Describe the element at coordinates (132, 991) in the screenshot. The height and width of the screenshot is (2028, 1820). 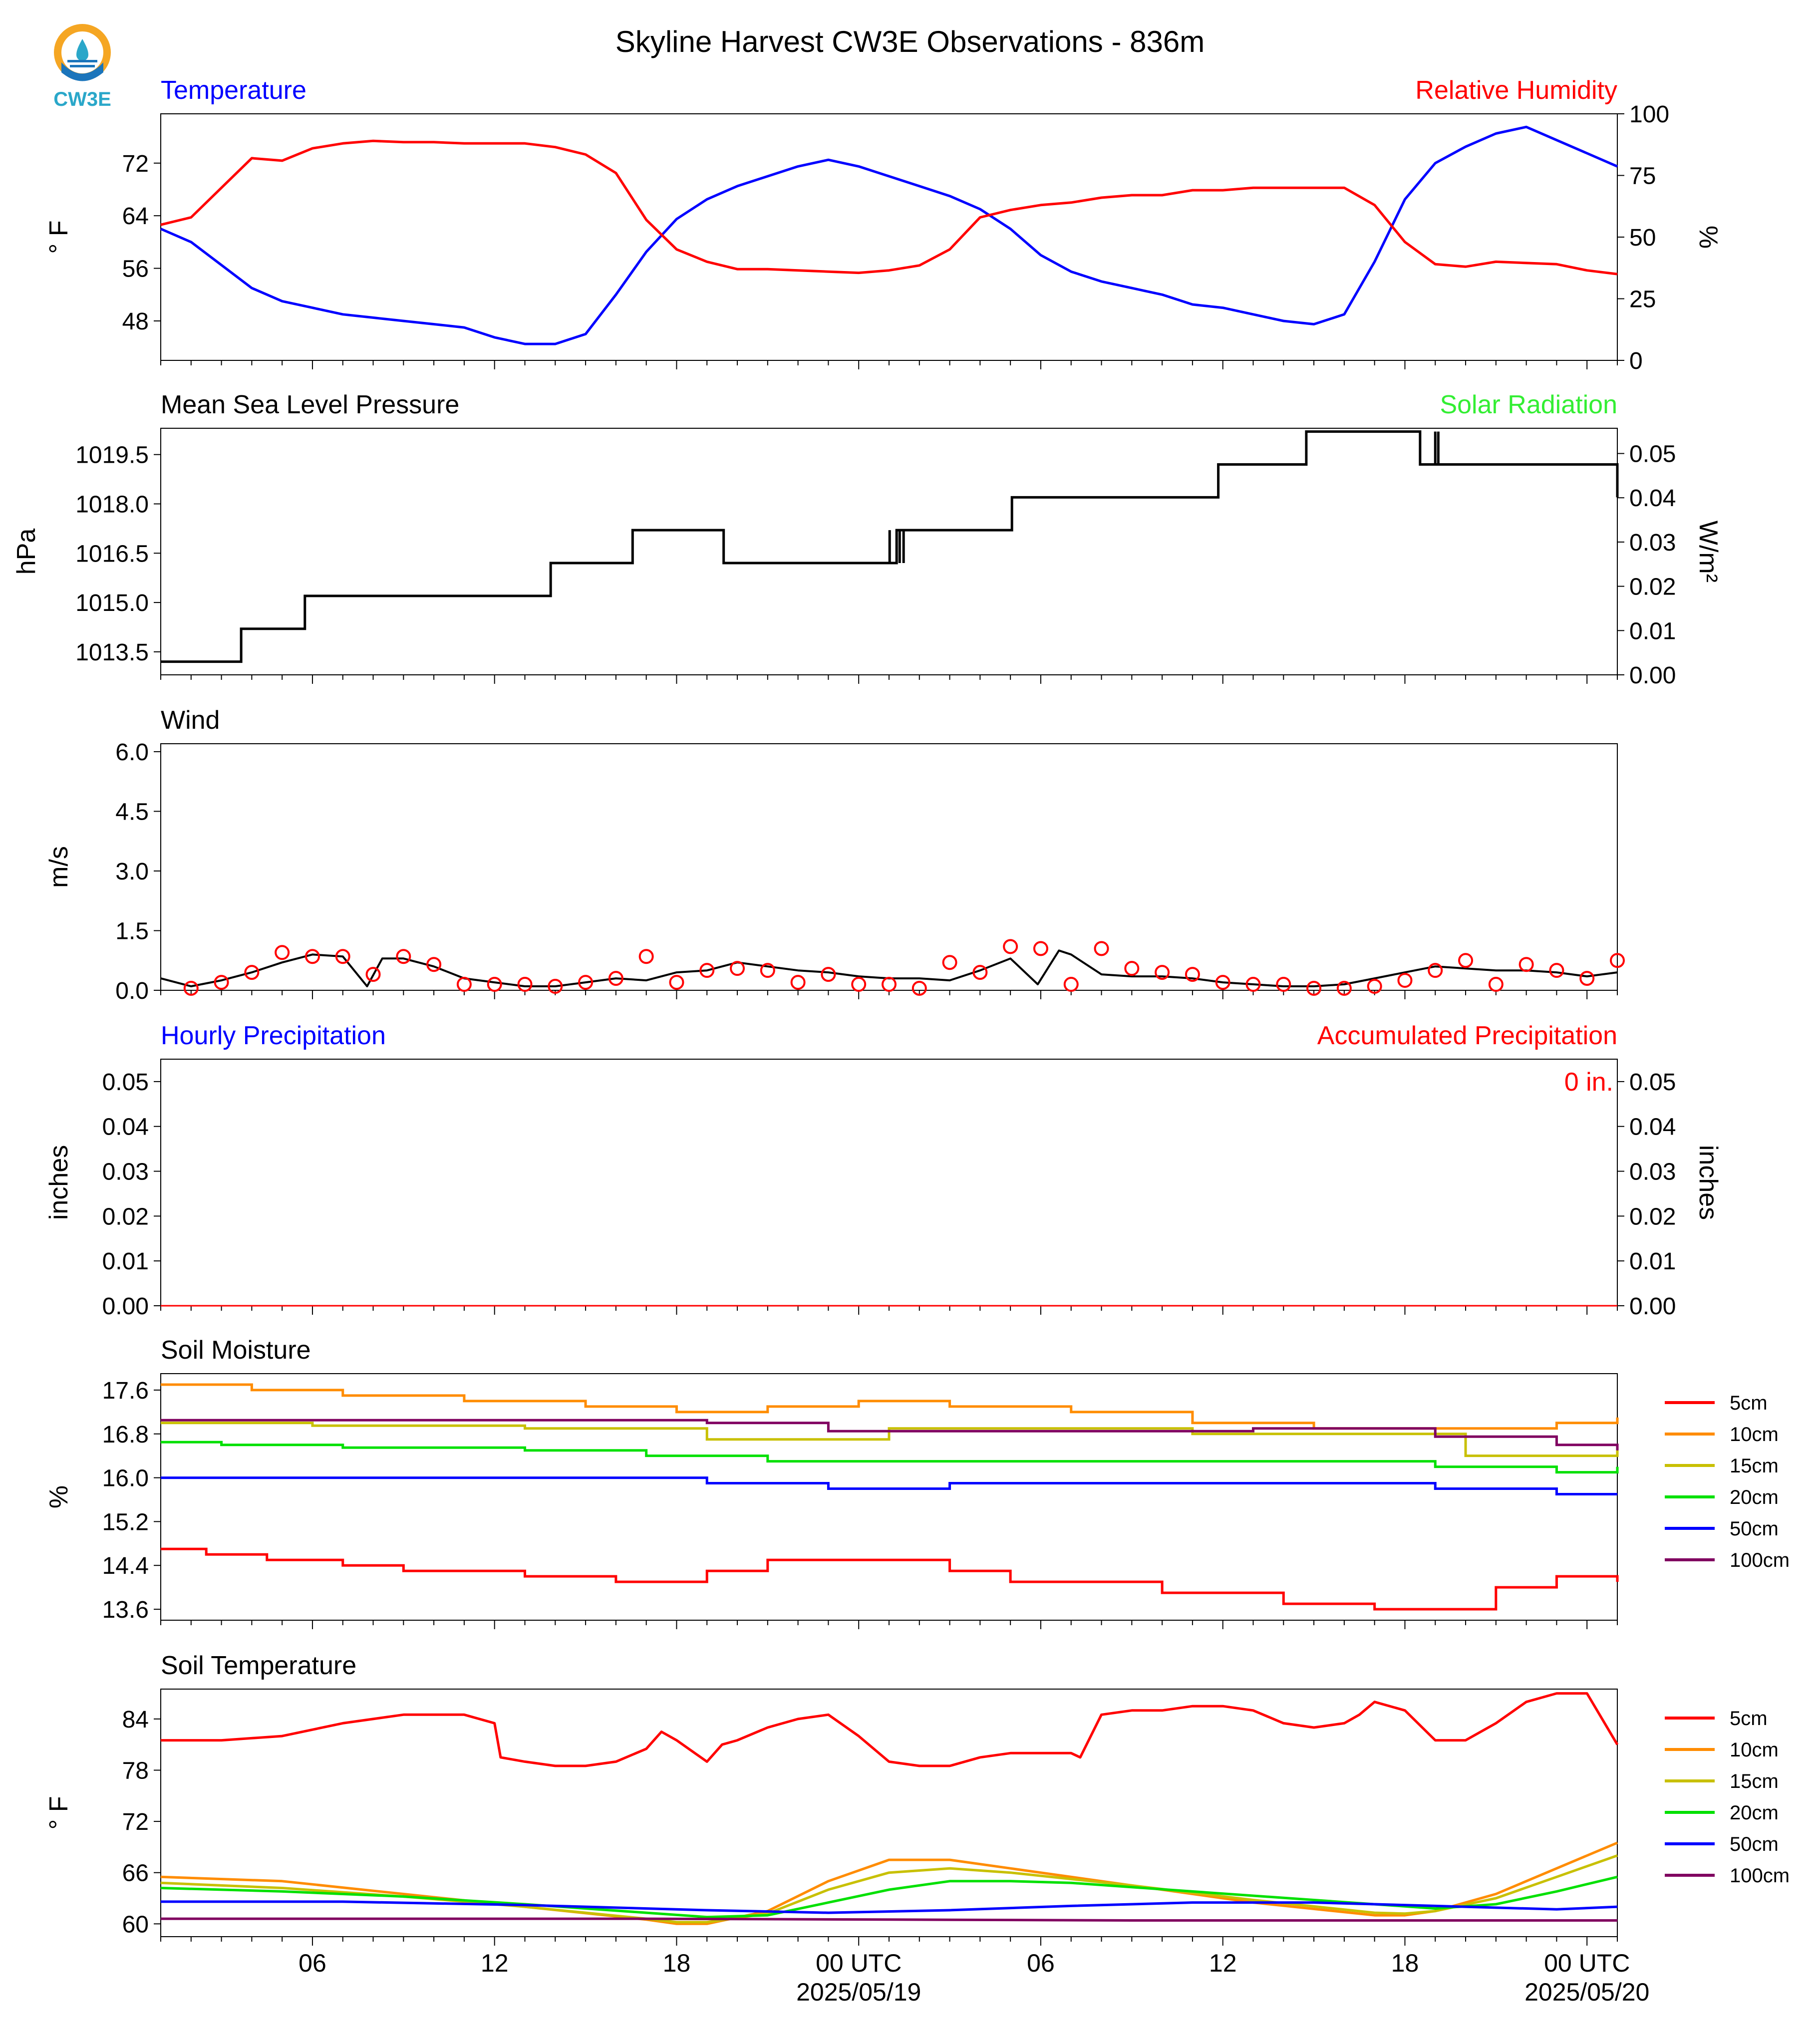
I see `y-tick-label: 0.0` at that location.